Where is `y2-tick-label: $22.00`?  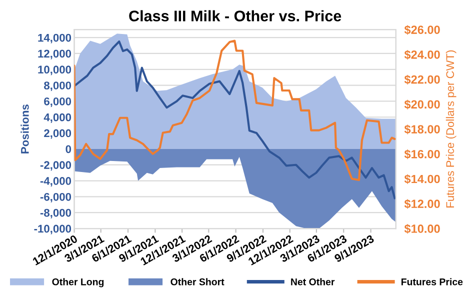 y2-tick-label: $22.00 is located at coordinates (422, 79).